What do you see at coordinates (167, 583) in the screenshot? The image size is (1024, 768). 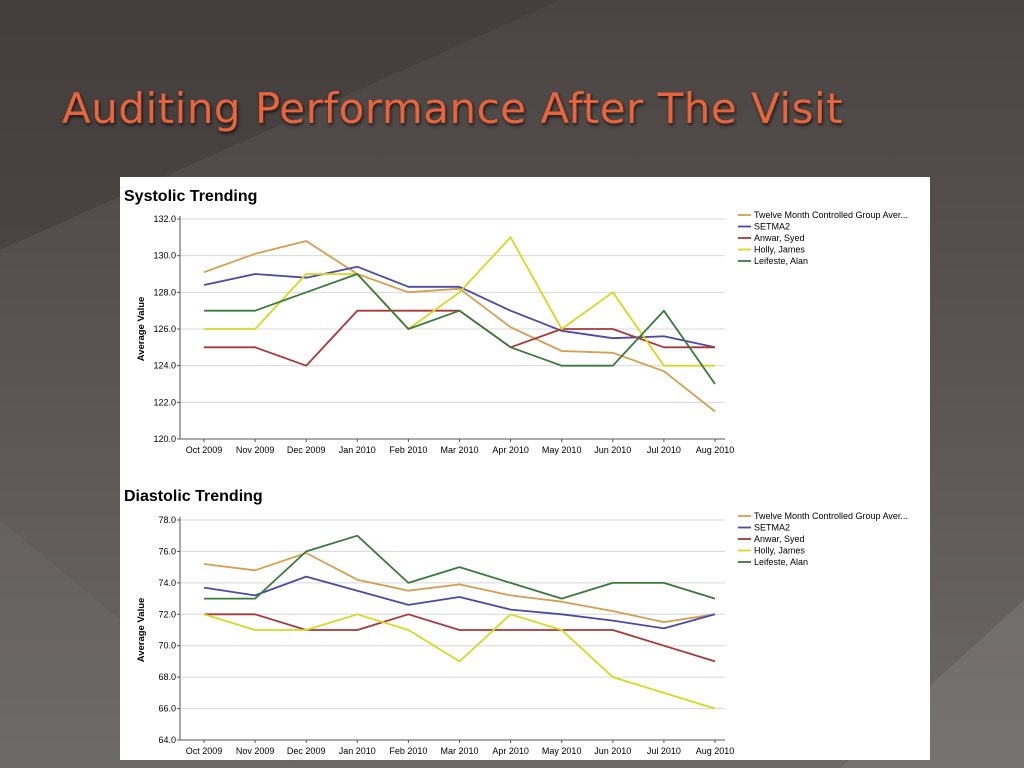 I see `y-tick-label: 74.0` at bounding box center [167, 583].